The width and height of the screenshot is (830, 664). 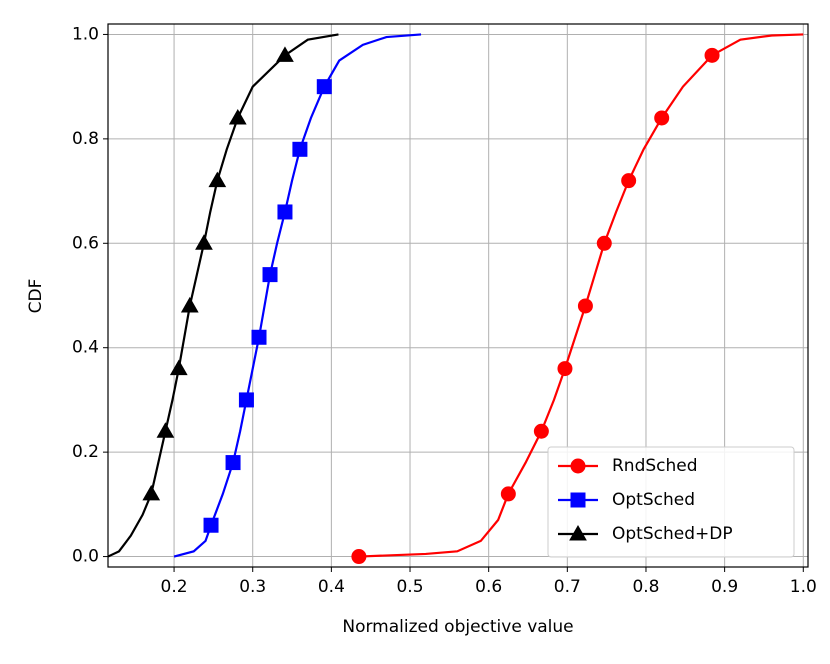 I want to click on x-tick-label: 1.0, so click(x=803, y=587).